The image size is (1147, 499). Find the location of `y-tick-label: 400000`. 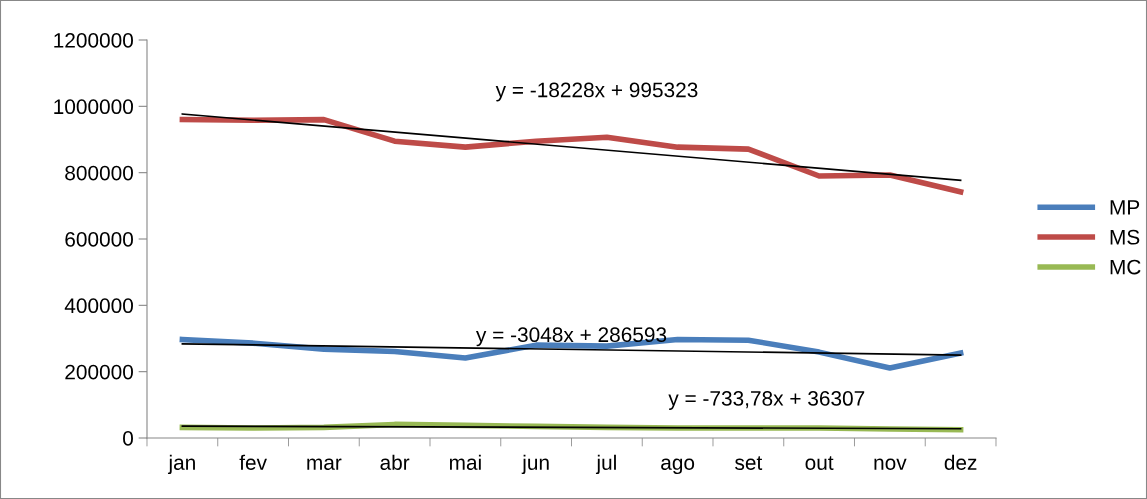

y-tick-label: 400000 is located at coordinates (98, 306).